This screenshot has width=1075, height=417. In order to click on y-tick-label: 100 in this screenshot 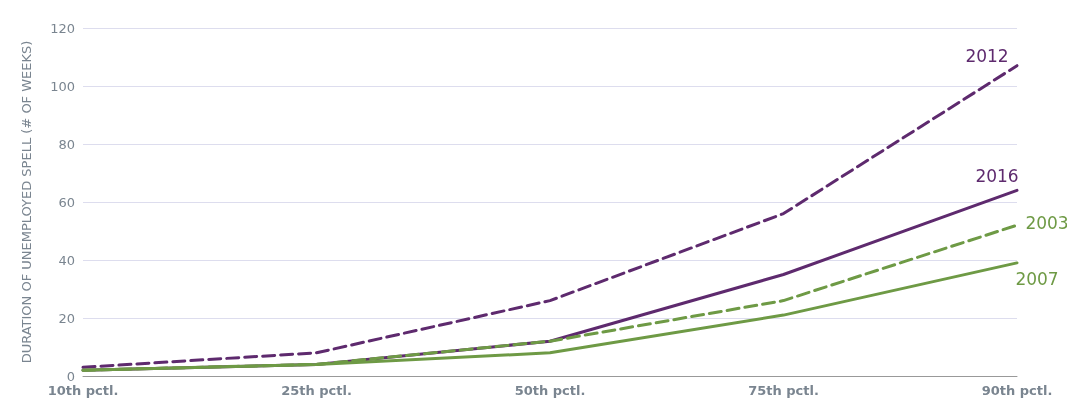, I will do `click(62, 86)`.